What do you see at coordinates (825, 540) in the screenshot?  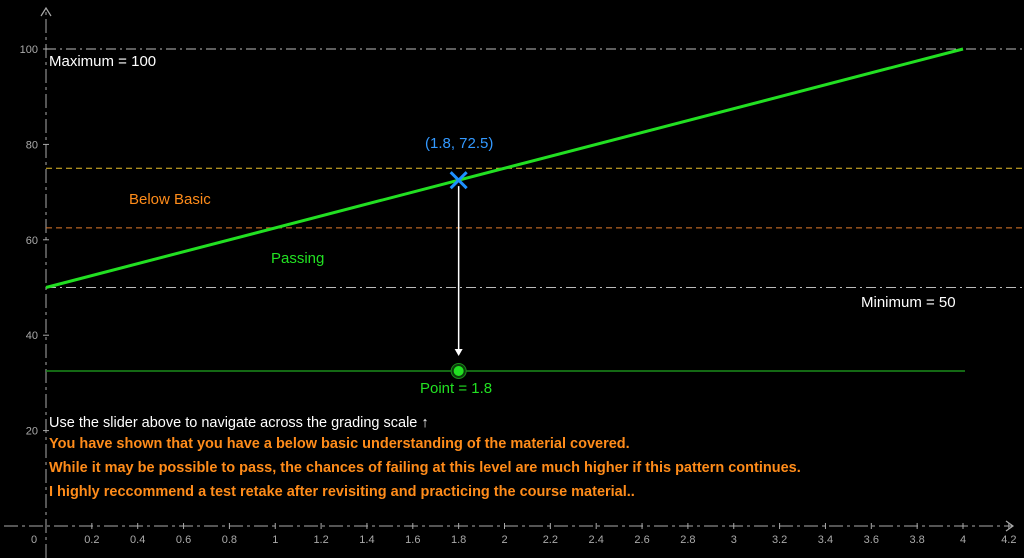 I see `x-tick-label: 3.4` at bounding box center [825, 540].